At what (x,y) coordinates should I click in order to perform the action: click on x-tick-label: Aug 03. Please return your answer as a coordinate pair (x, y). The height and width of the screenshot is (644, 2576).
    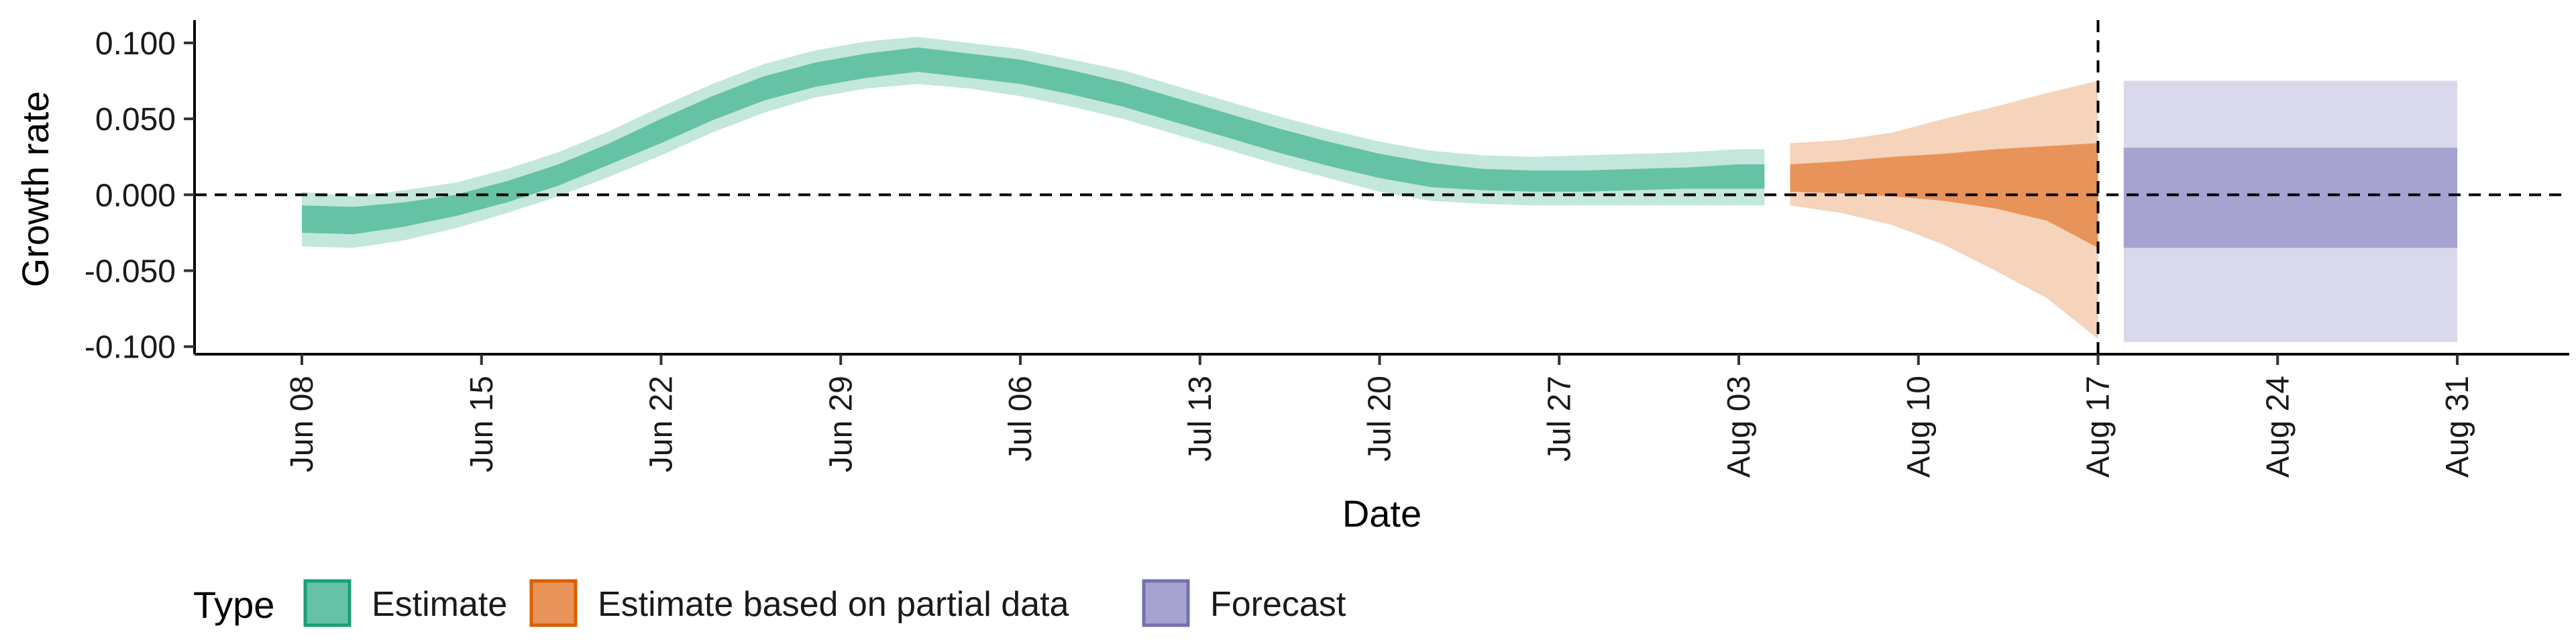
    Looking at the image, I should click on (1739, 427).